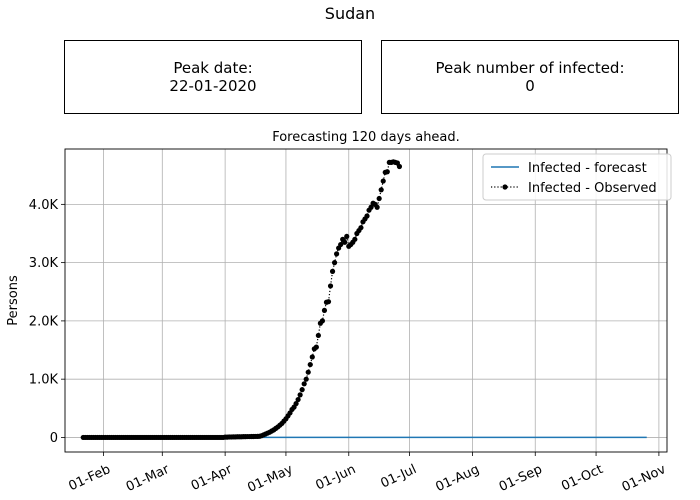 Image resolution: width=700 pixels, height=500 pixels. I want to click on x-tick-label: 01-Mar, so click(148, 478).